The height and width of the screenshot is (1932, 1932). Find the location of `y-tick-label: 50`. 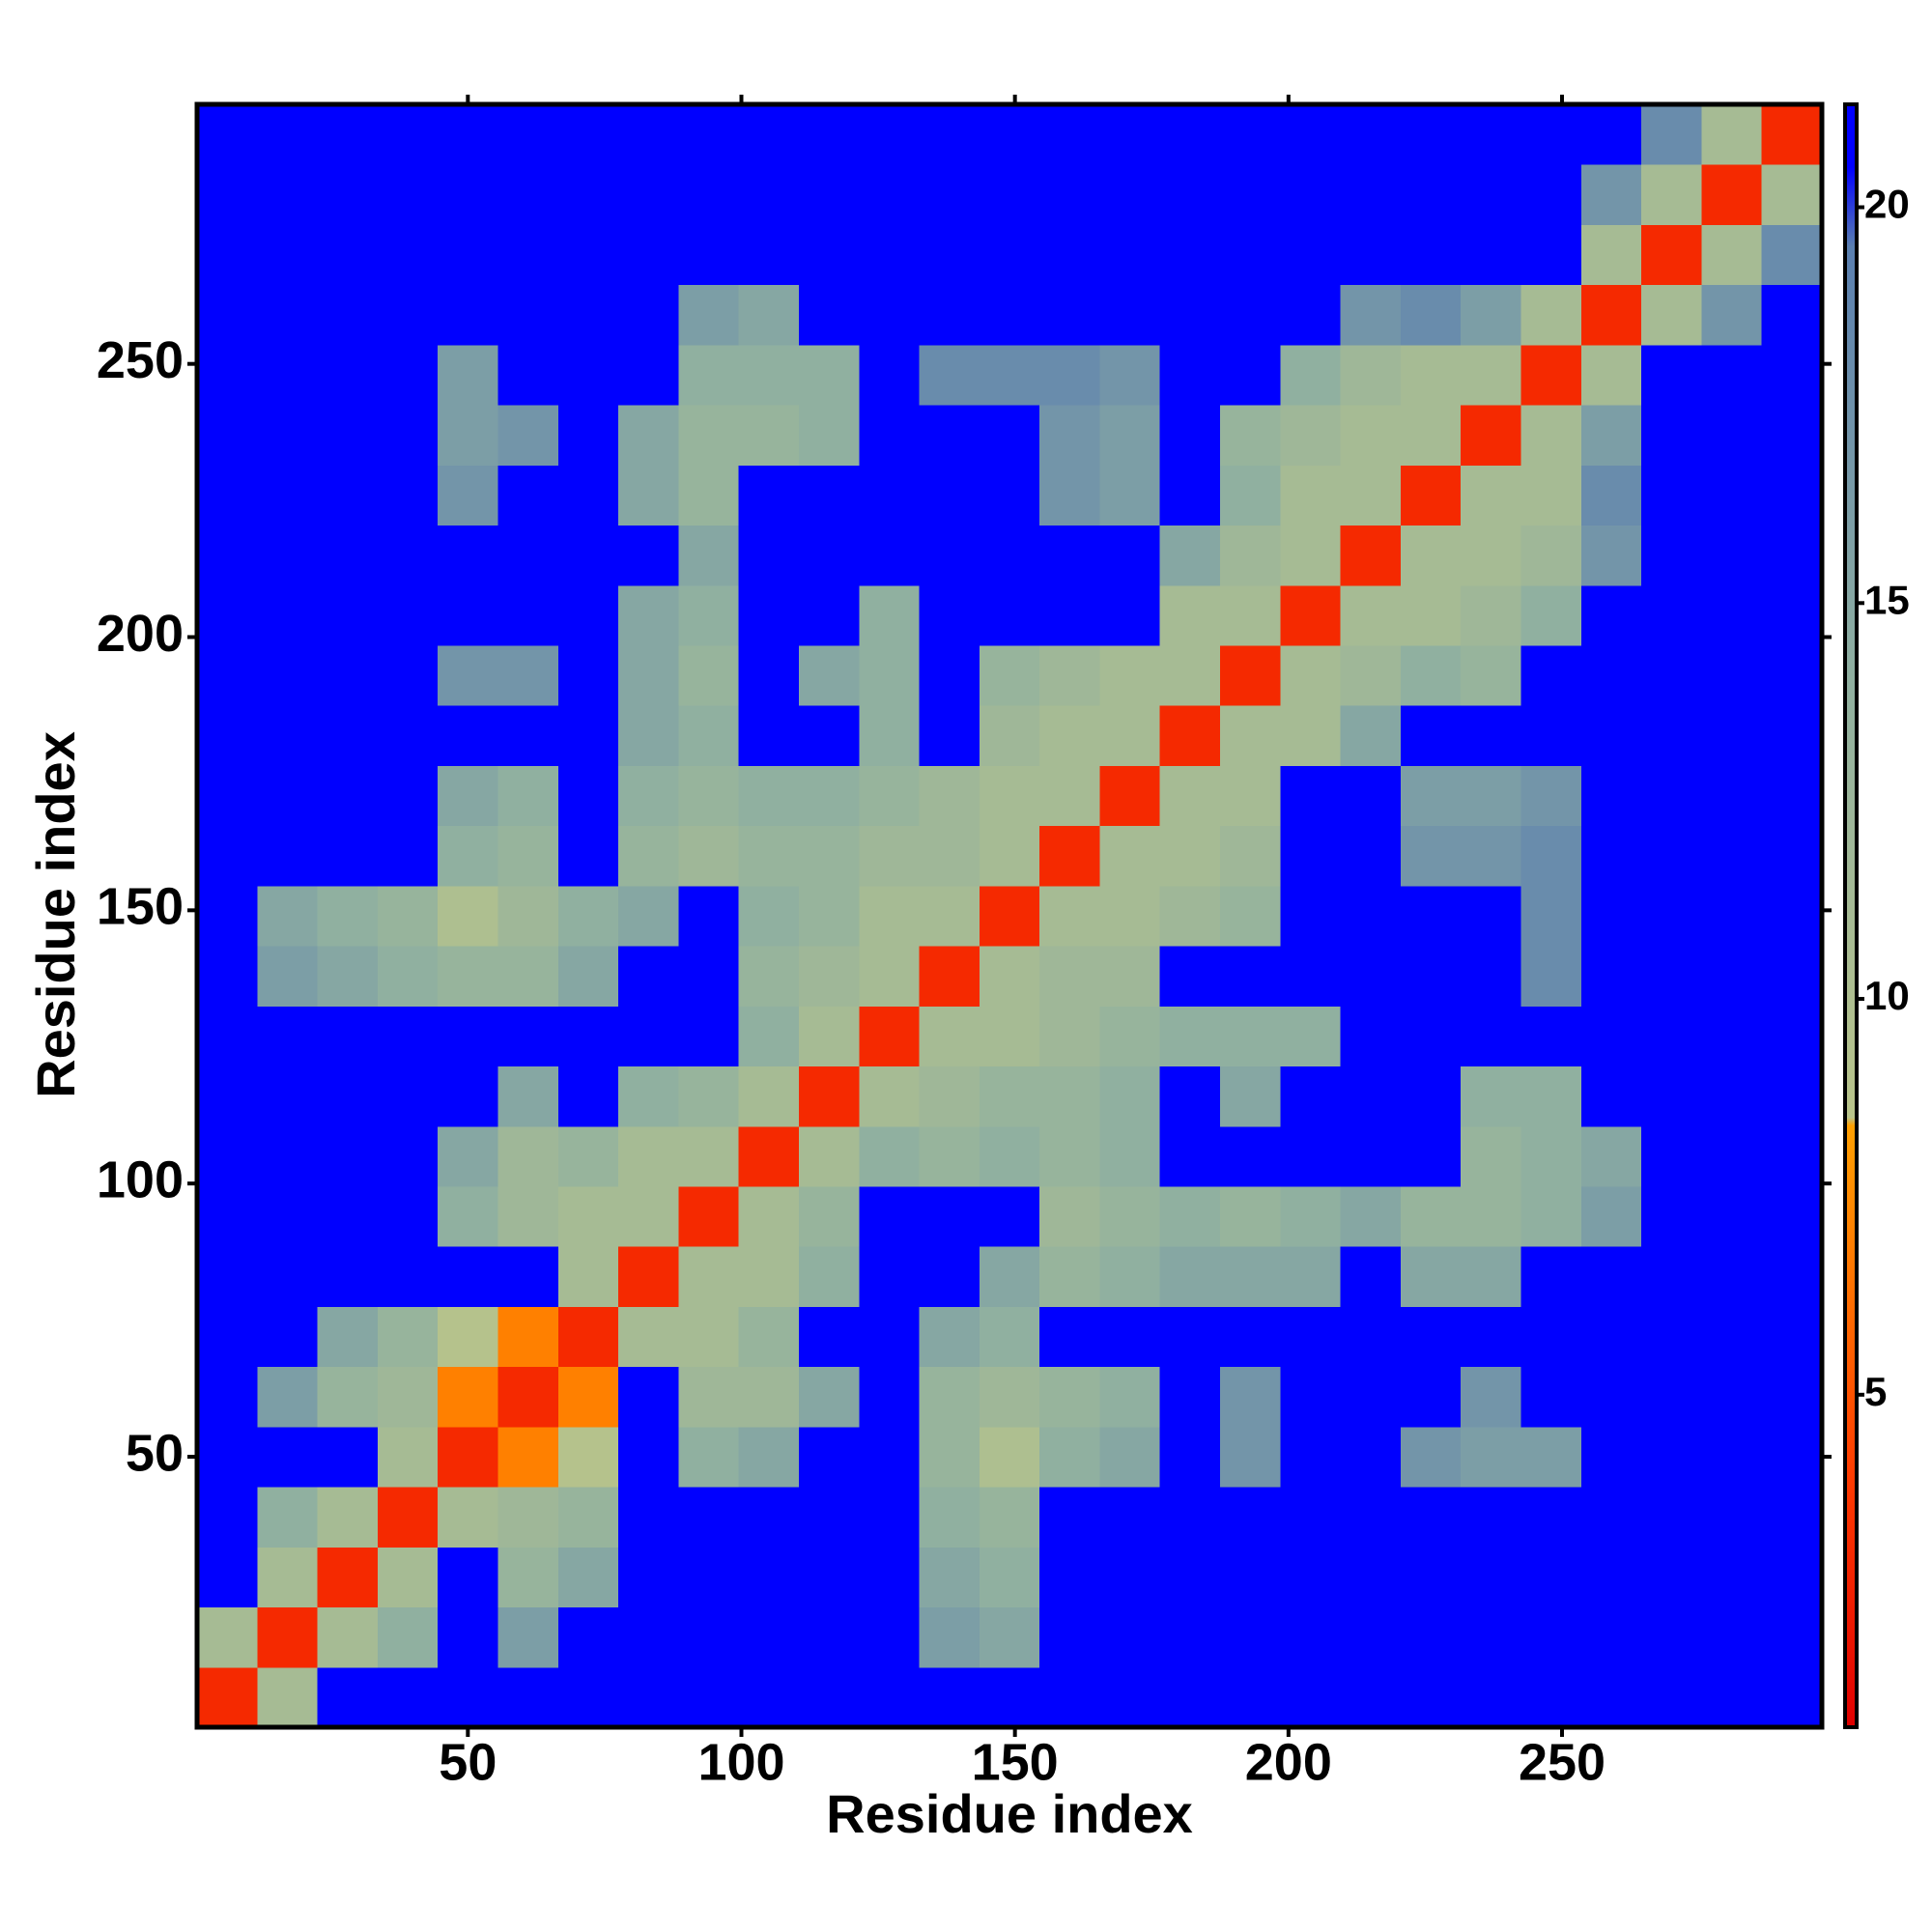

y-tick-label: 50 is located at coordinates (155, 1453).